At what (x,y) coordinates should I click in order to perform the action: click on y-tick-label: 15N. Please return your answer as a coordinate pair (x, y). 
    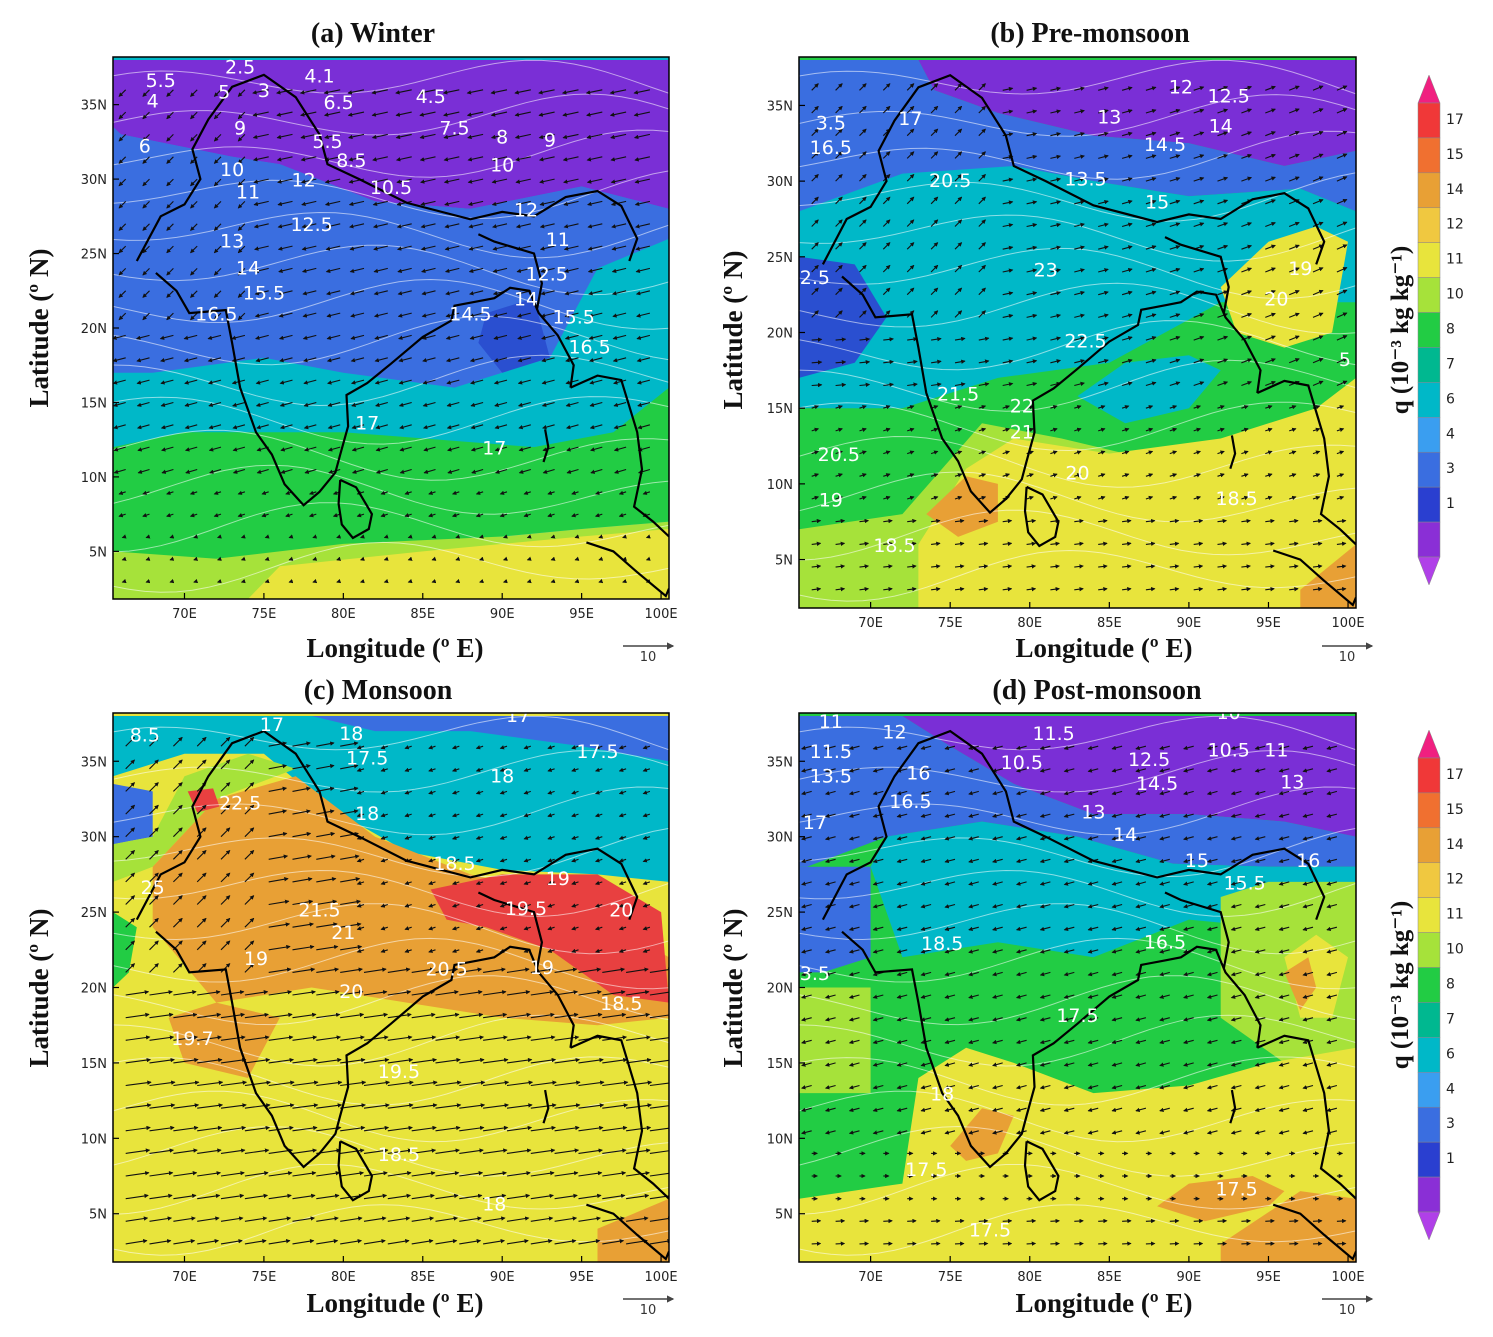
    Looking at the image, I should click on (94, 1064).